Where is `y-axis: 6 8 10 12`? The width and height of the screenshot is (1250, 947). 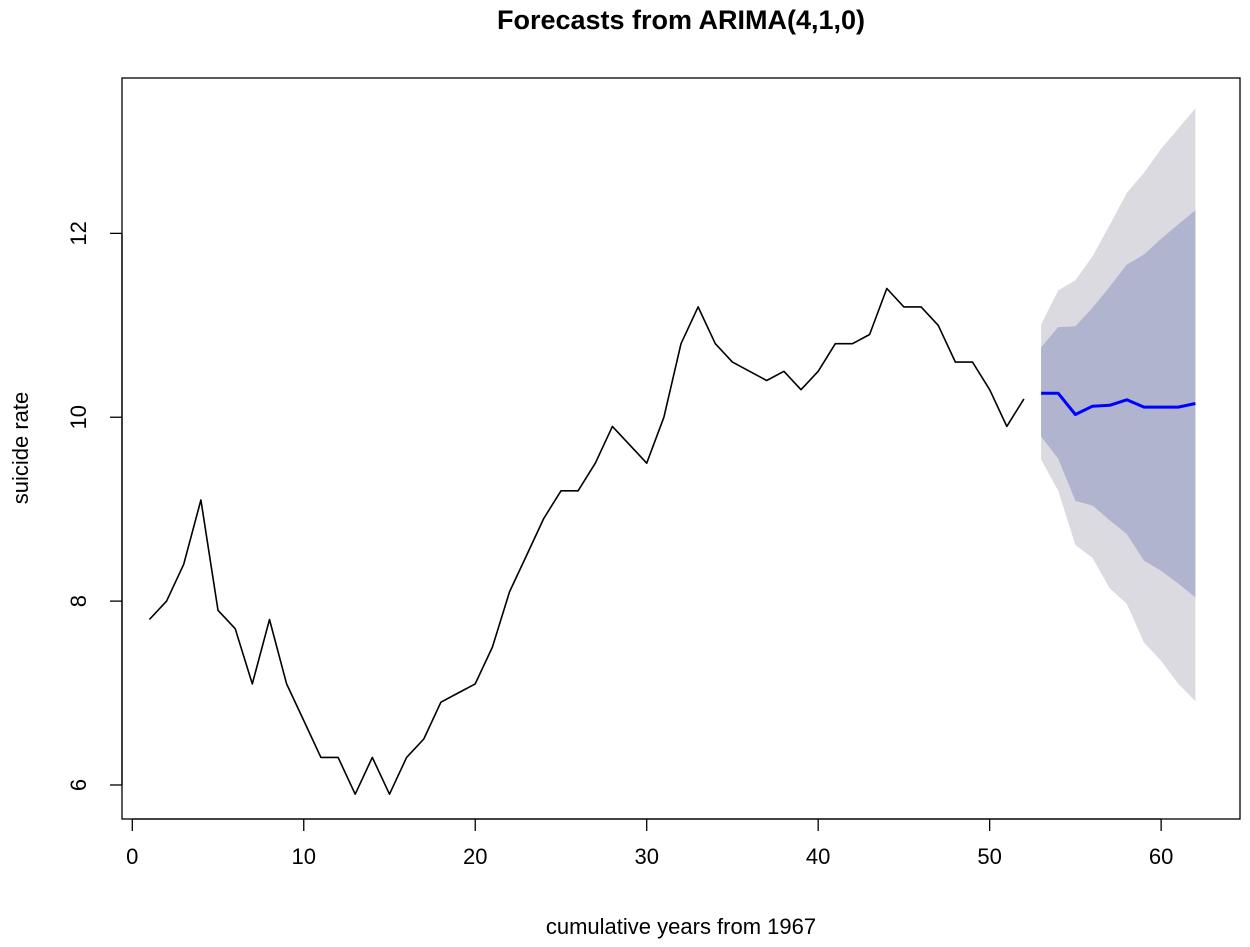
y-axis: 6 8 10 12 is located at coordinates (94, 506).